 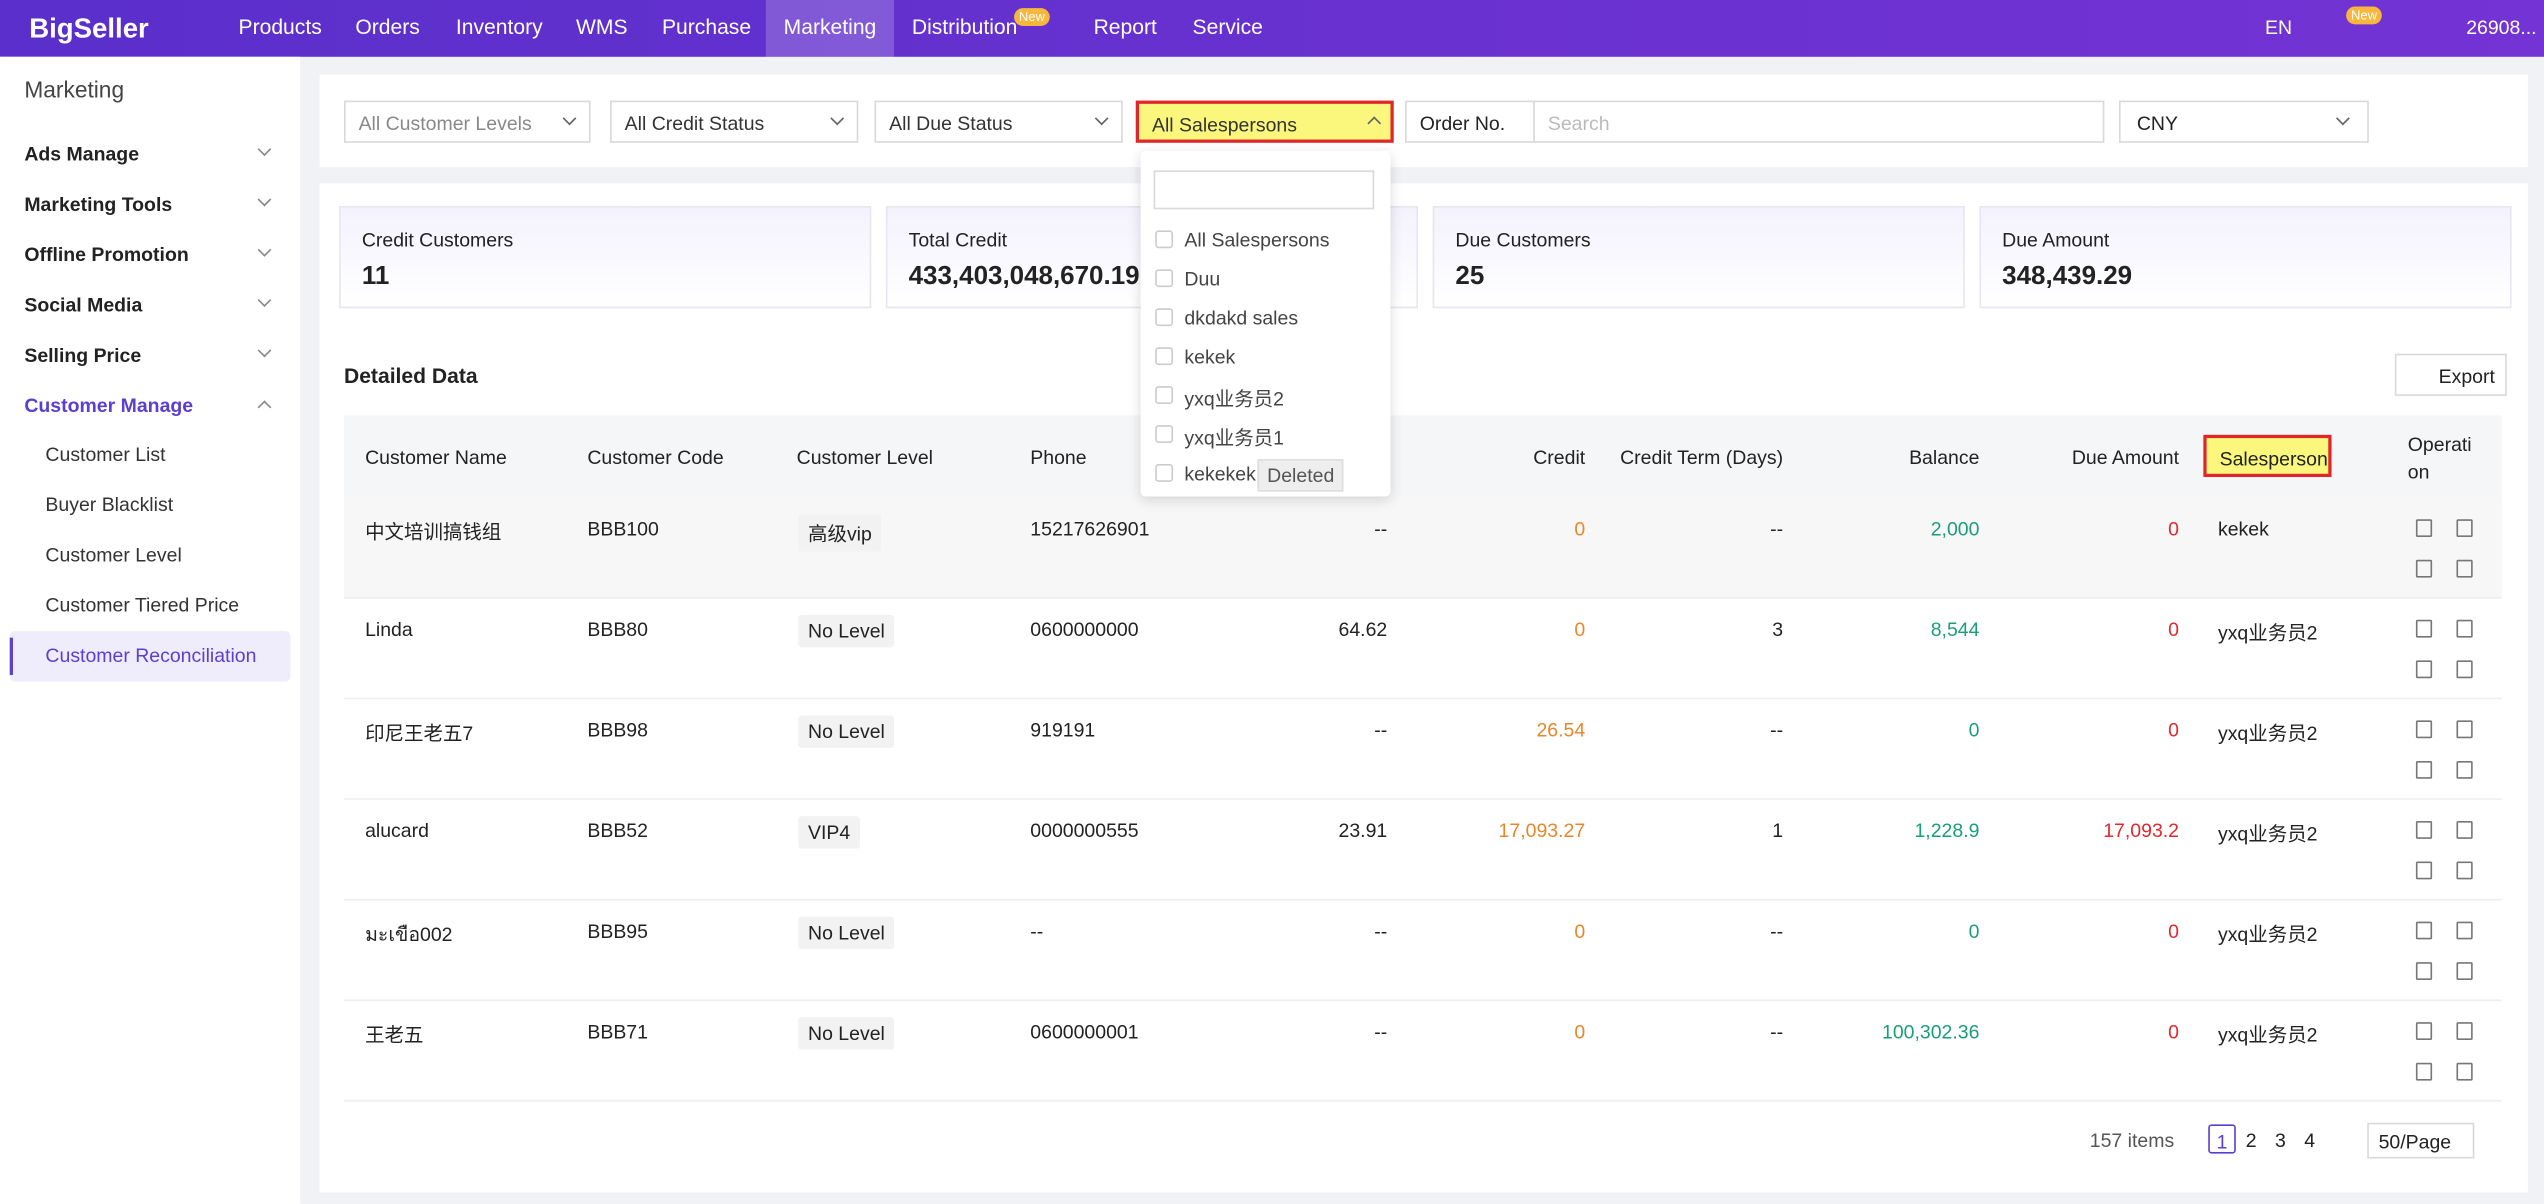 I want to click on table-header: Phone, so click(x=1058, y=457).